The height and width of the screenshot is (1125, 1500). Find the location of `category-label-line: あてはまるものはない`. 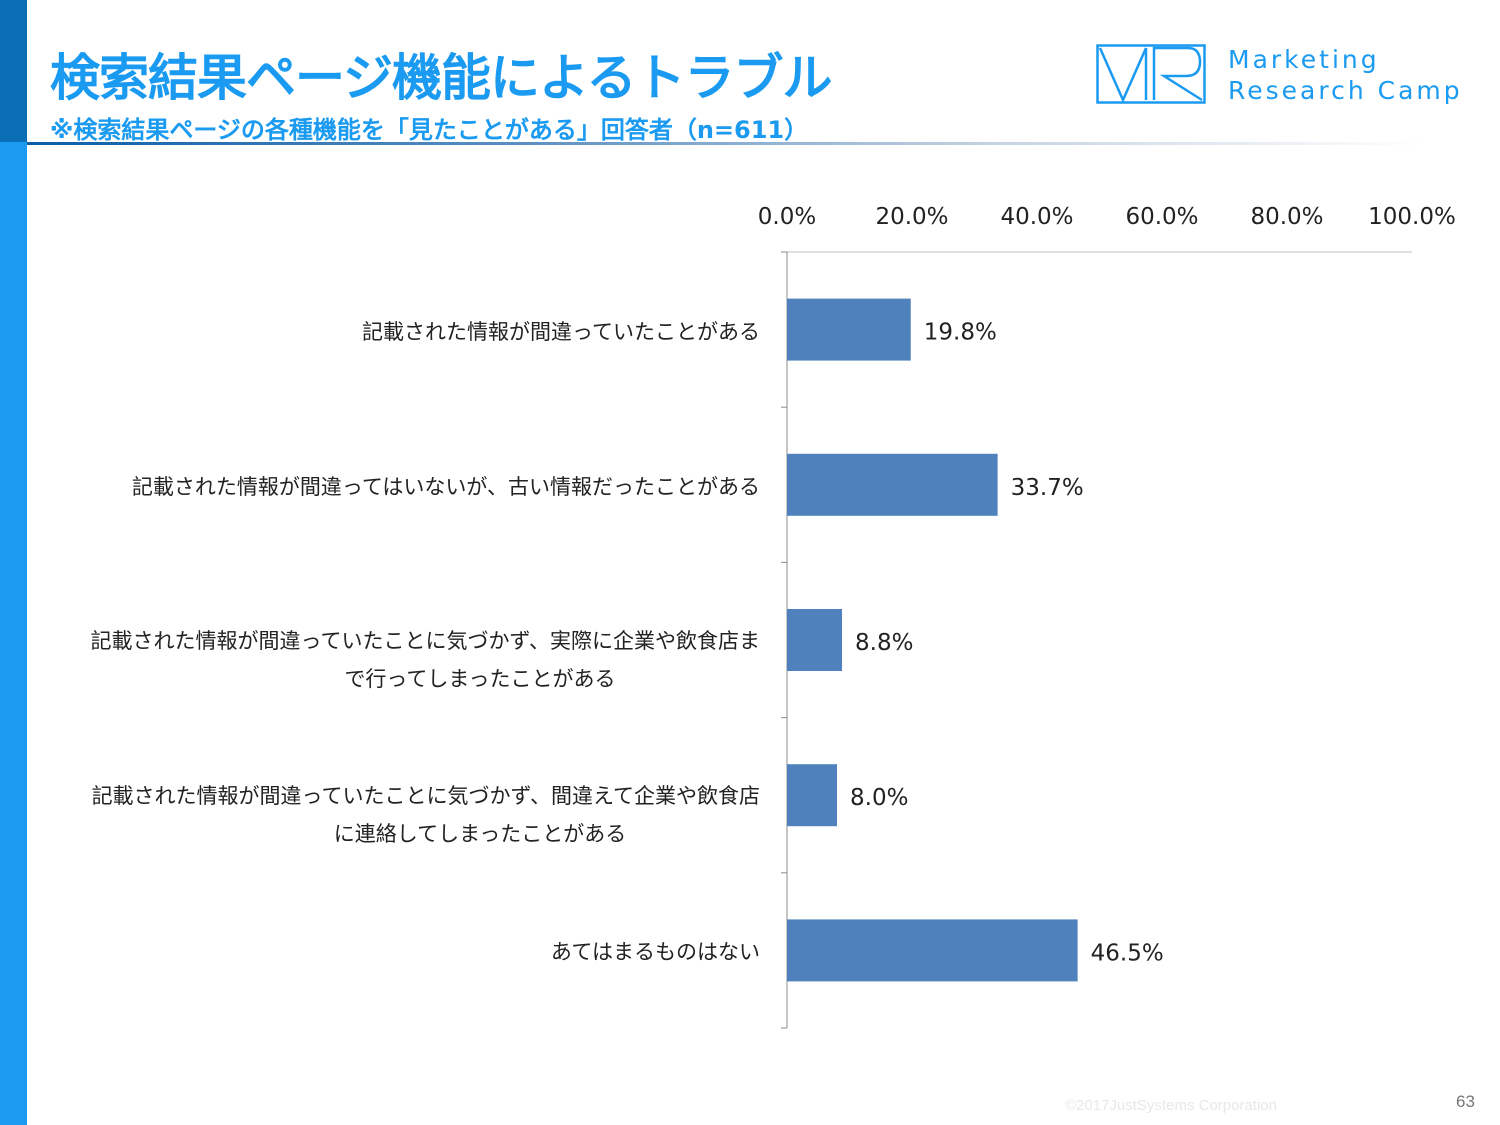

category-label-line: あてはまるものはない is located at coordinates (655, 952).